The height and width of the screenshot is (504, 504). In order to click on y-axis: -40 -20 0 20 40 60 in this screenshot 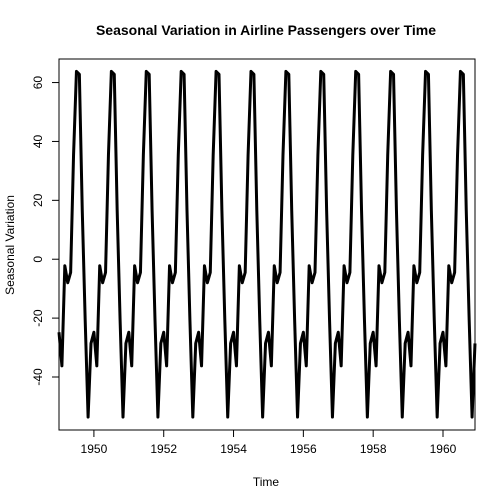, I will do `click(45, 231)`.